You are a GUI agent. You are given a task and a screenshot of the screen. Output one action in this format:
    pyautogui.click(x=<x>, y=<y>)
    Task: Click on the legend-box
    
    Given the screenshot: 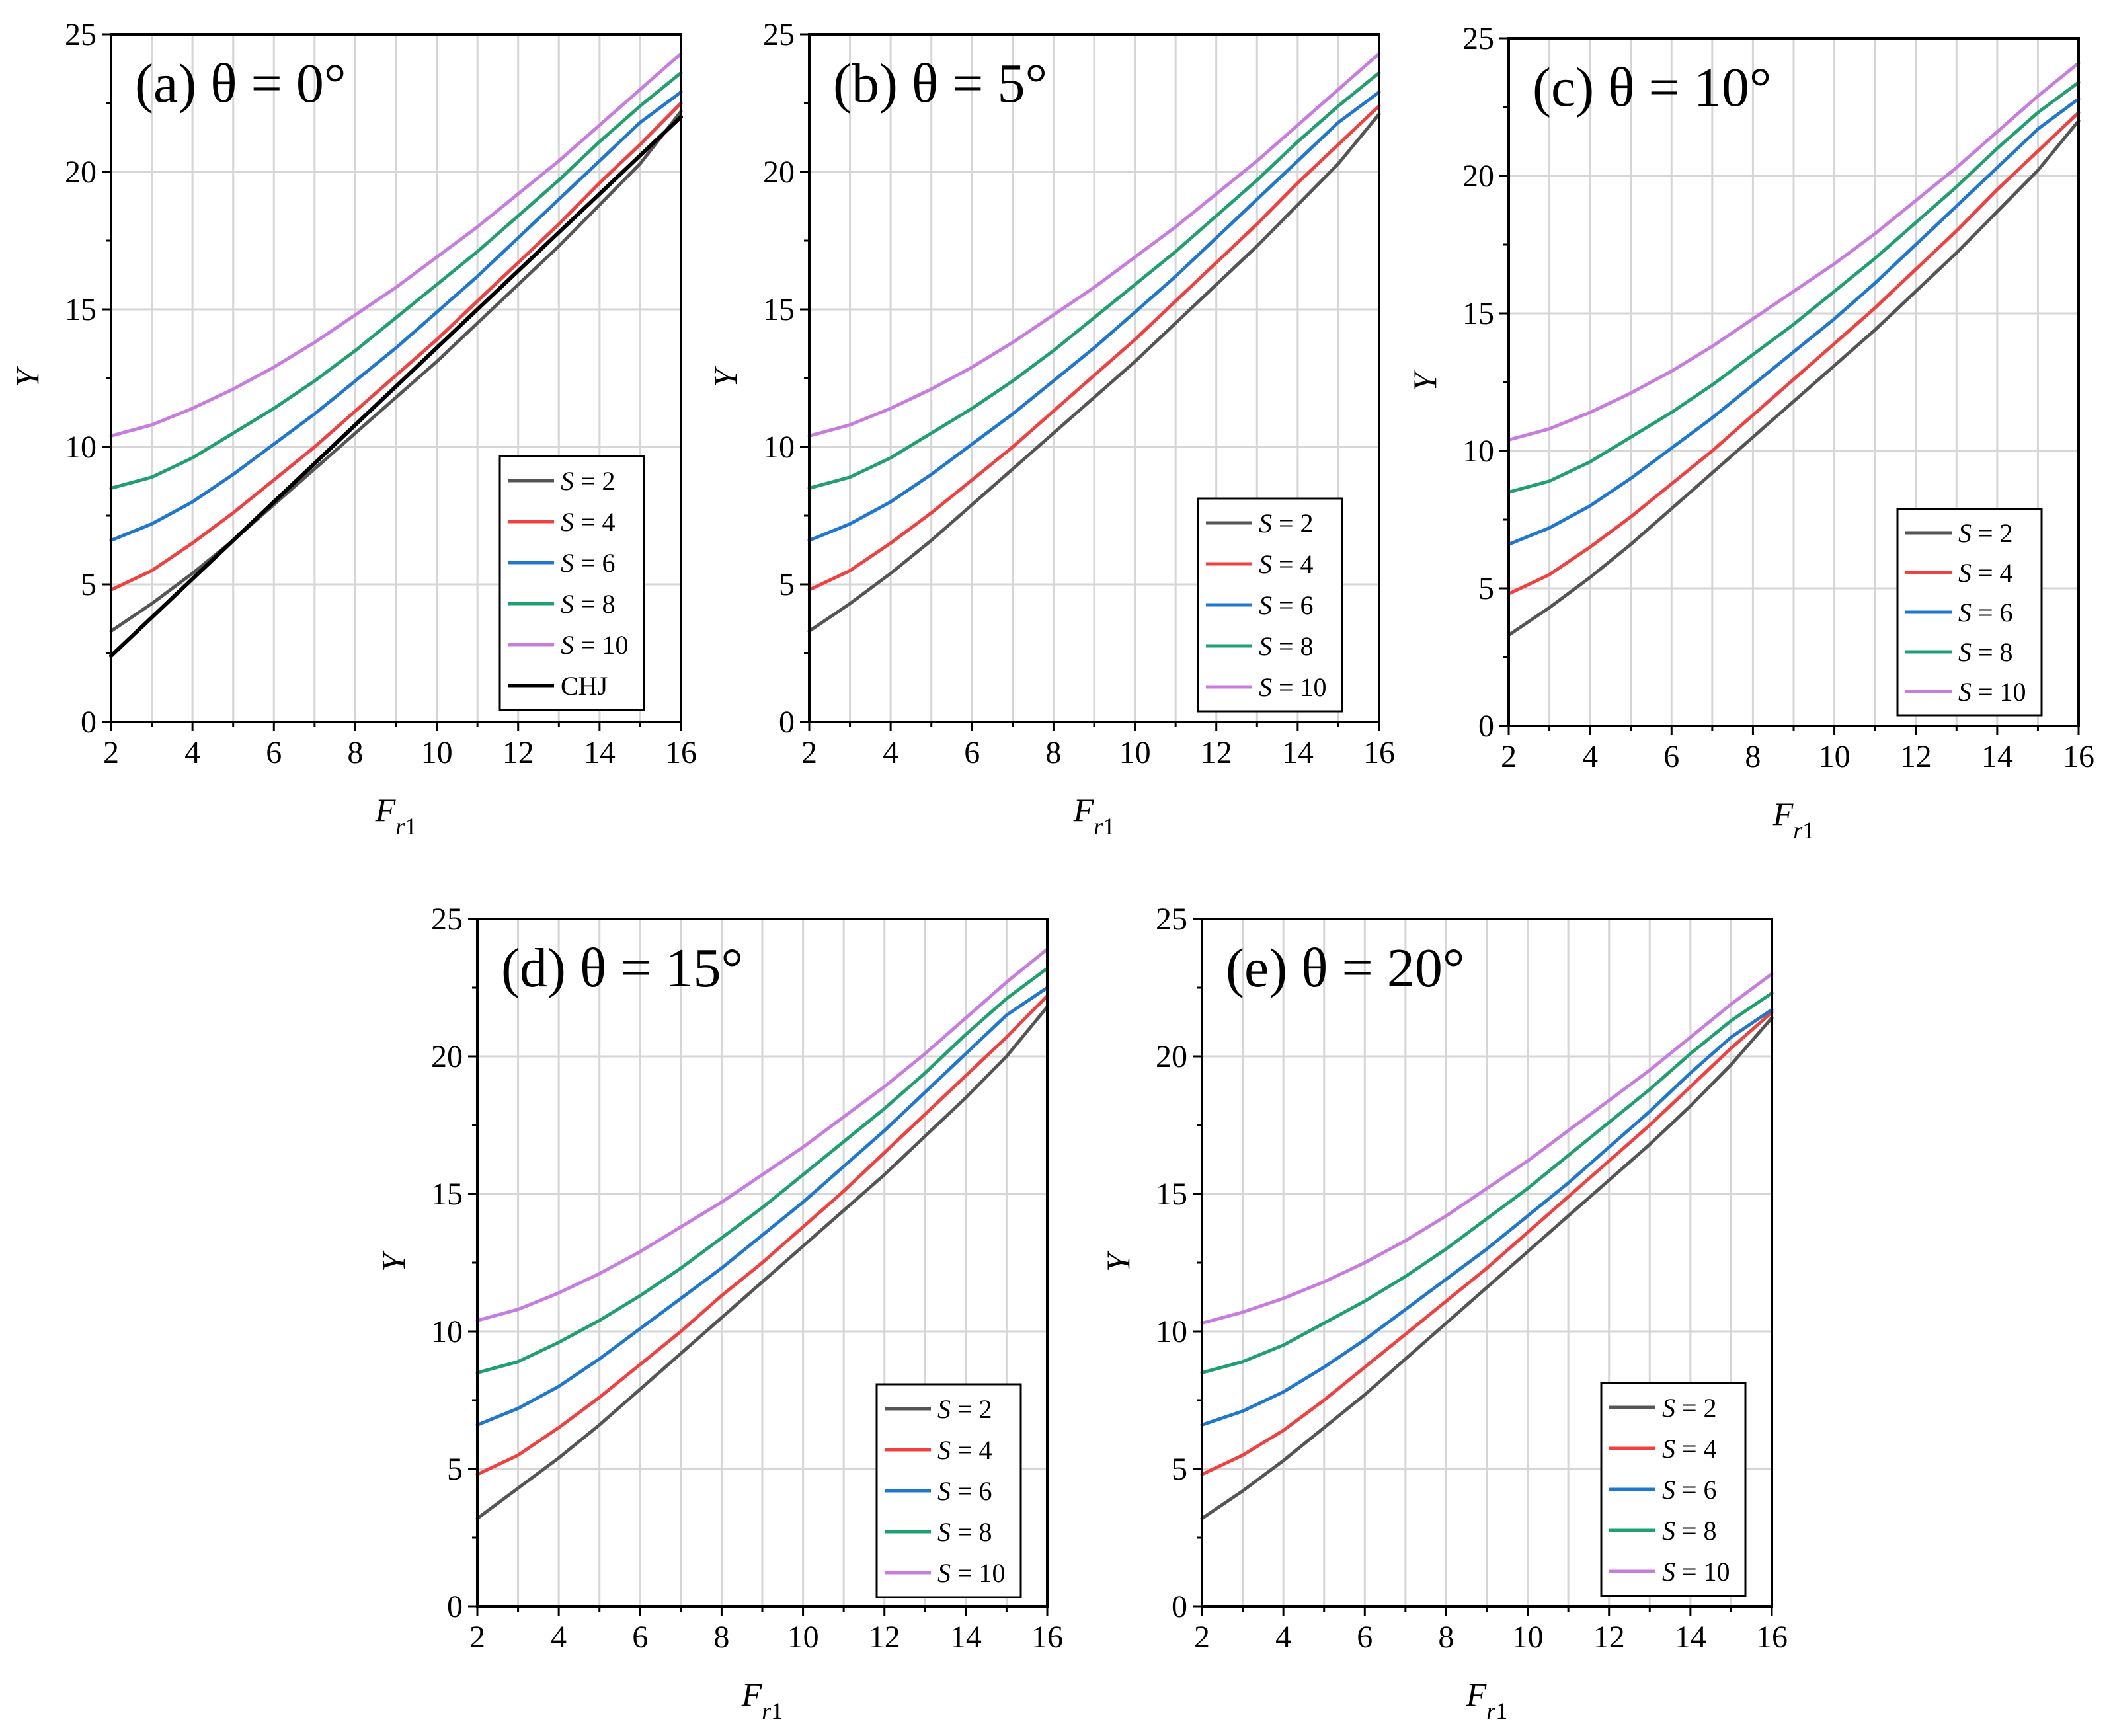 What is the action you would take?
    pyautogui.click(x=571, y=583)
    